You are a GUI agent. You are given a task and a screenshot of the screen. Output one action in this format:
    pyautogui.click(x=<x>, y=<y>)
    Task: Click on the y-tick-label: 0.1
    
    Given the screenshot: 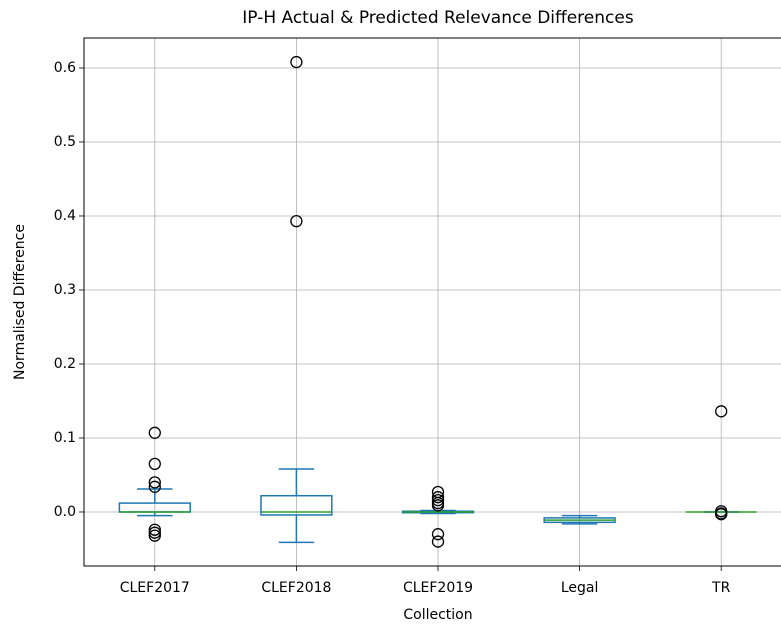 What is the action you would take?
    pyautogui.click(x=65, y=438)
    